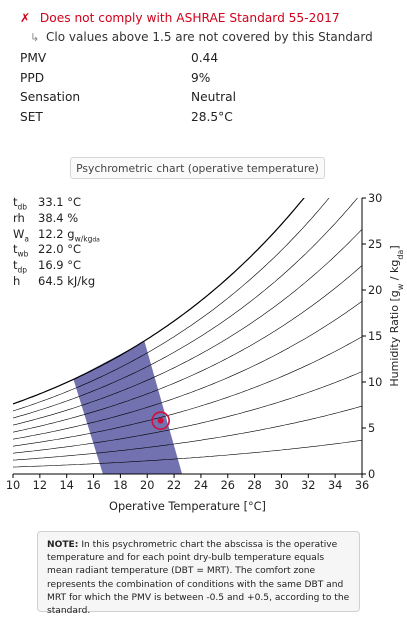 Image resolution: width=407 pixels, height=640 pixels. What do you see at coordinates (60, 265) in the screenshot?
I see `prop-value: 16.9 °C` at bounding box center [60, 265].